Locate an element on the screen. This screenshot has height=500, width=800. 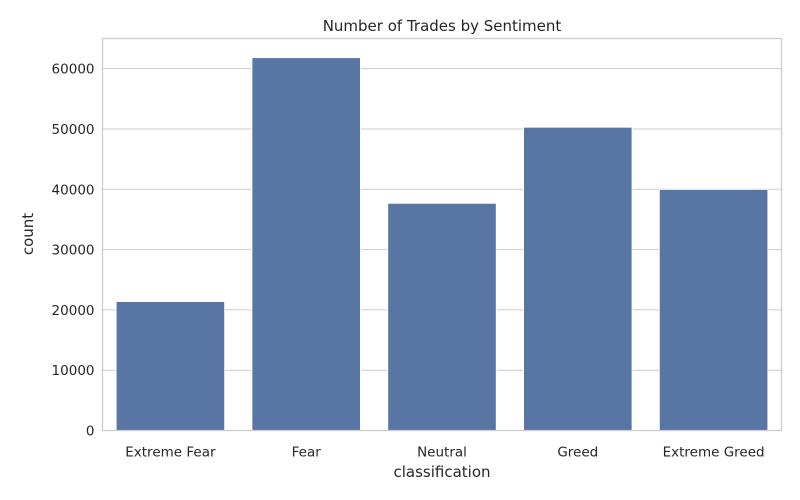
bar-extreme-fear is located at coordinates (170, 365).